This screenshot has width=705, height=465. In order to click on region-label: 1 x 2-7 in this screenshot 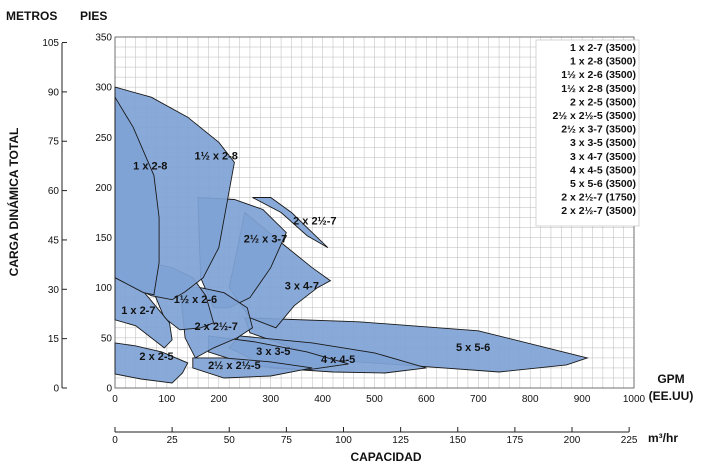, I will do `click(138, 311)`.